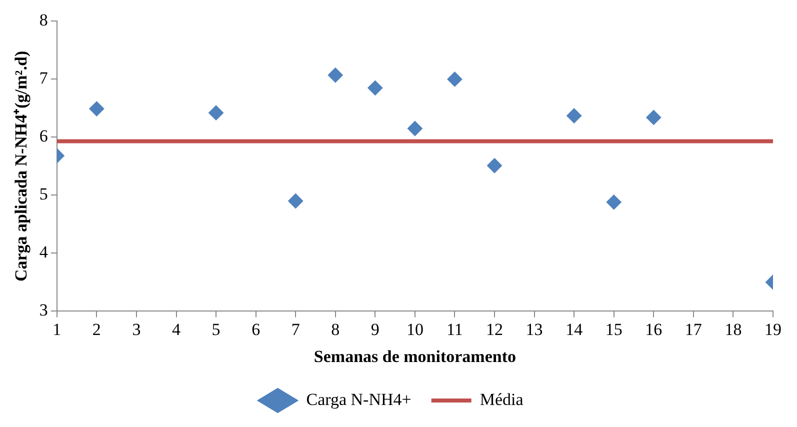 This screenshot has width=797, height=427. Describe the element at coordinates (454, 329) in the screenshot. I see `x-tick-label: 11` at that location.